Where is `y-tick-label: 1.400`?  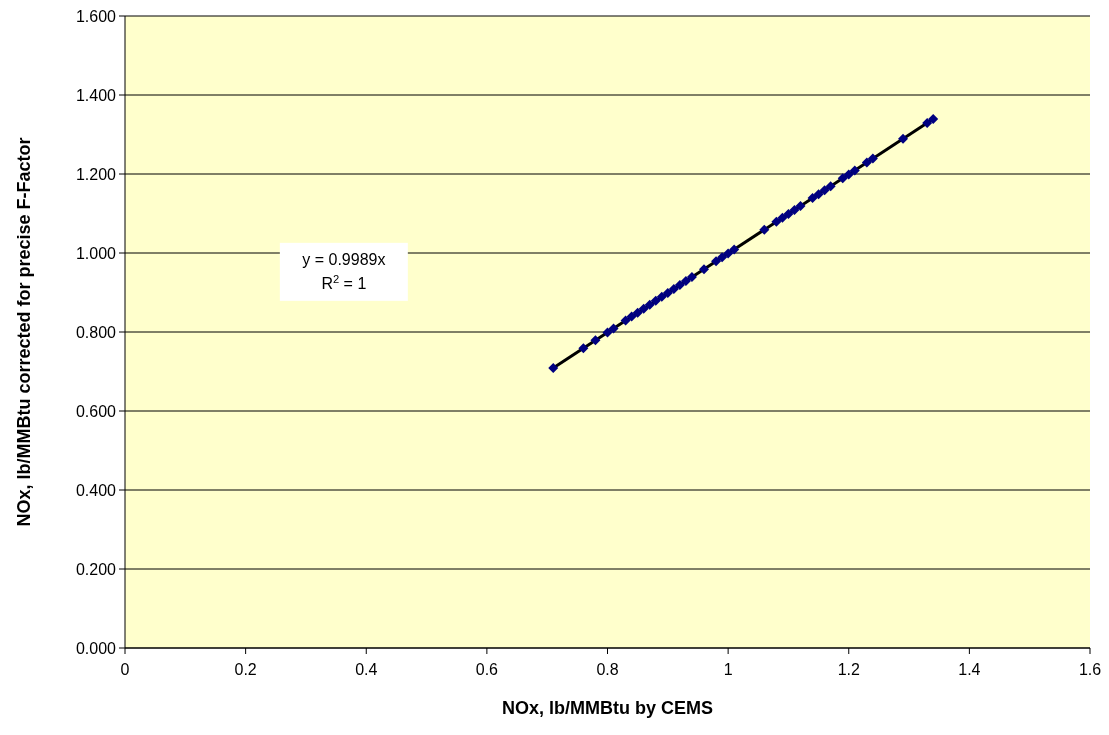
y-tick-label: 1.400 is located at coordinates (96, 95).